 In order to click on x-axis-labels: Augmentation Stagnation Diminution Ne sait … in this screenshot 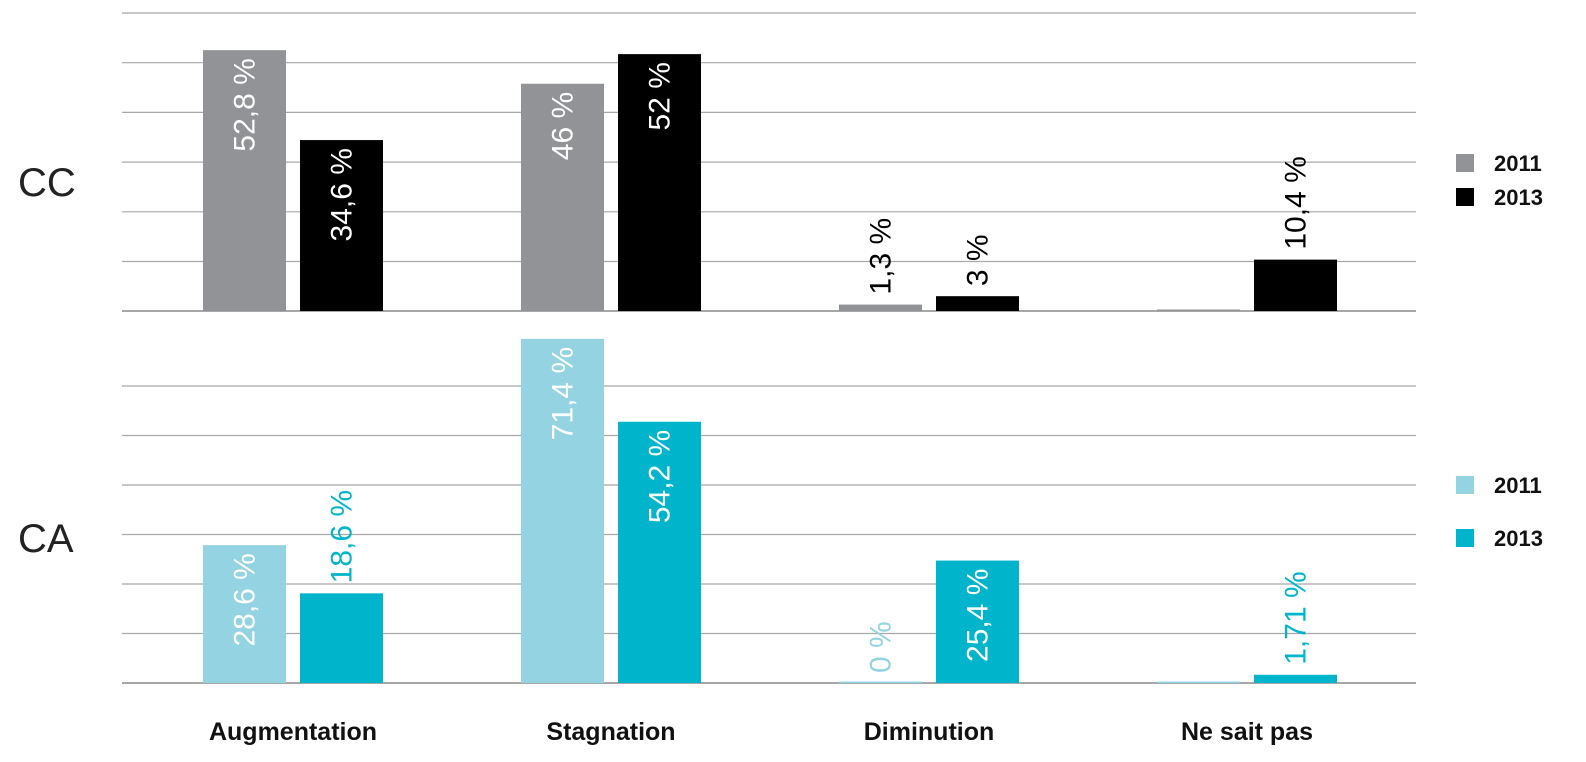, I will do `click(761, 732)`.